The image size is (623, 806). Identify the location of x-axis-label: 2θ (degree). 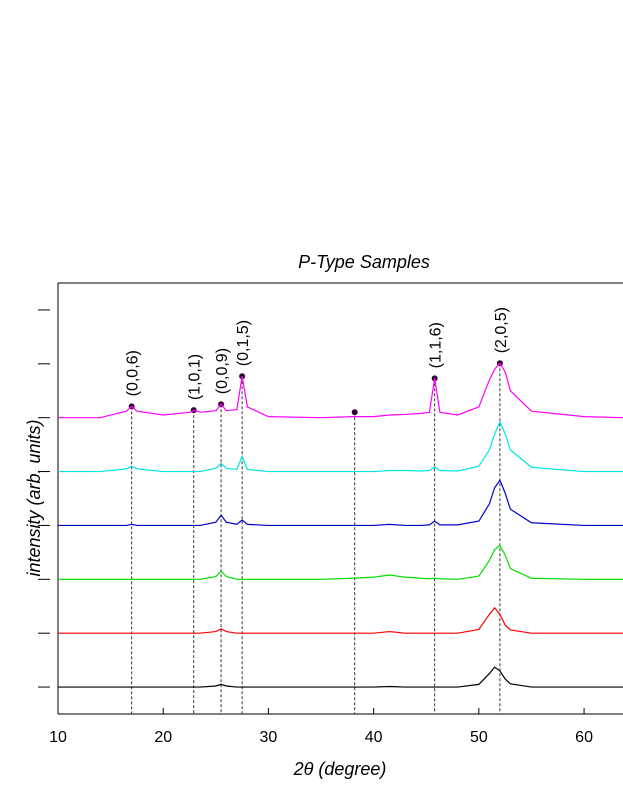
(340, 769).